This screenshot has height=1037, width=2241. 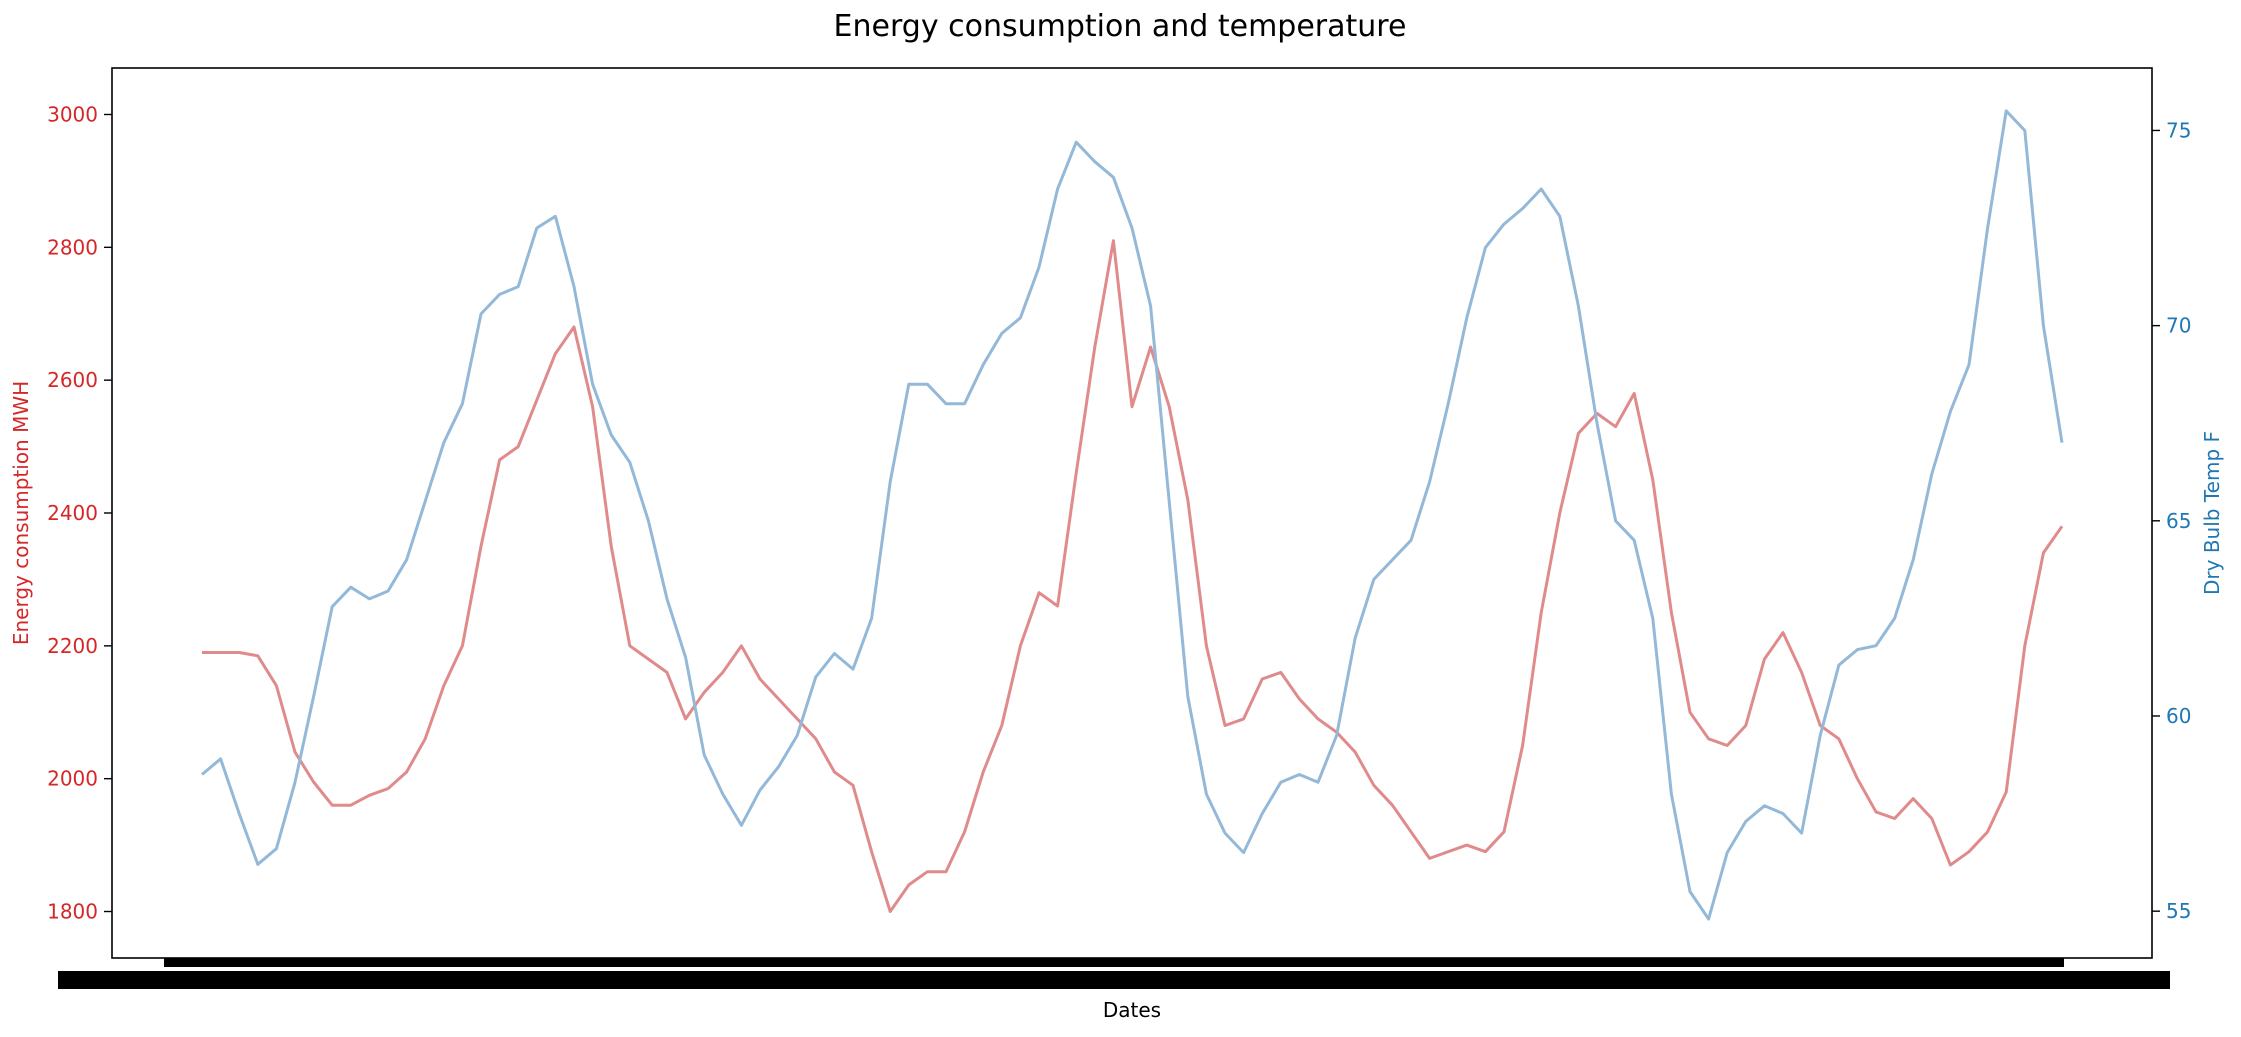 What do you see at coordinates (21, 513) in the screenshot?
I see `left-y-axis-label: Energy consumption MWH` at bounding box center [21, 513].